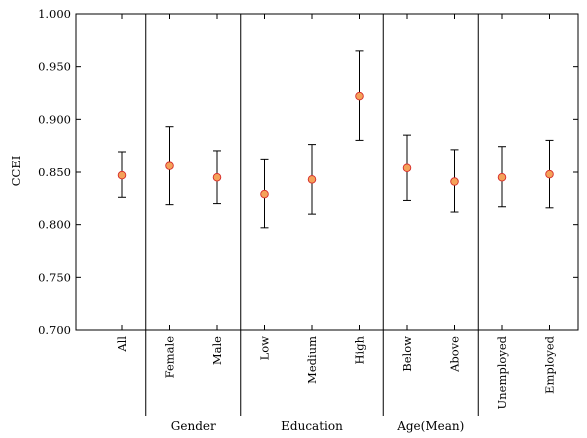  What do you see at coordinates (54, 67) in the screenshot?
I see `y-tick-label: 0.950` at bounding box center [54, 67].